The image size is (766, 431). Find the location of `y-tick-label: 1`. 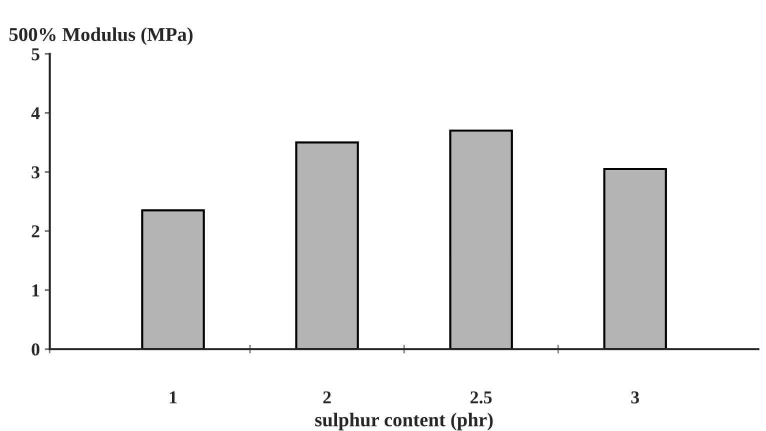

y-tick-label: 1 is located at coordinates (36, 290).